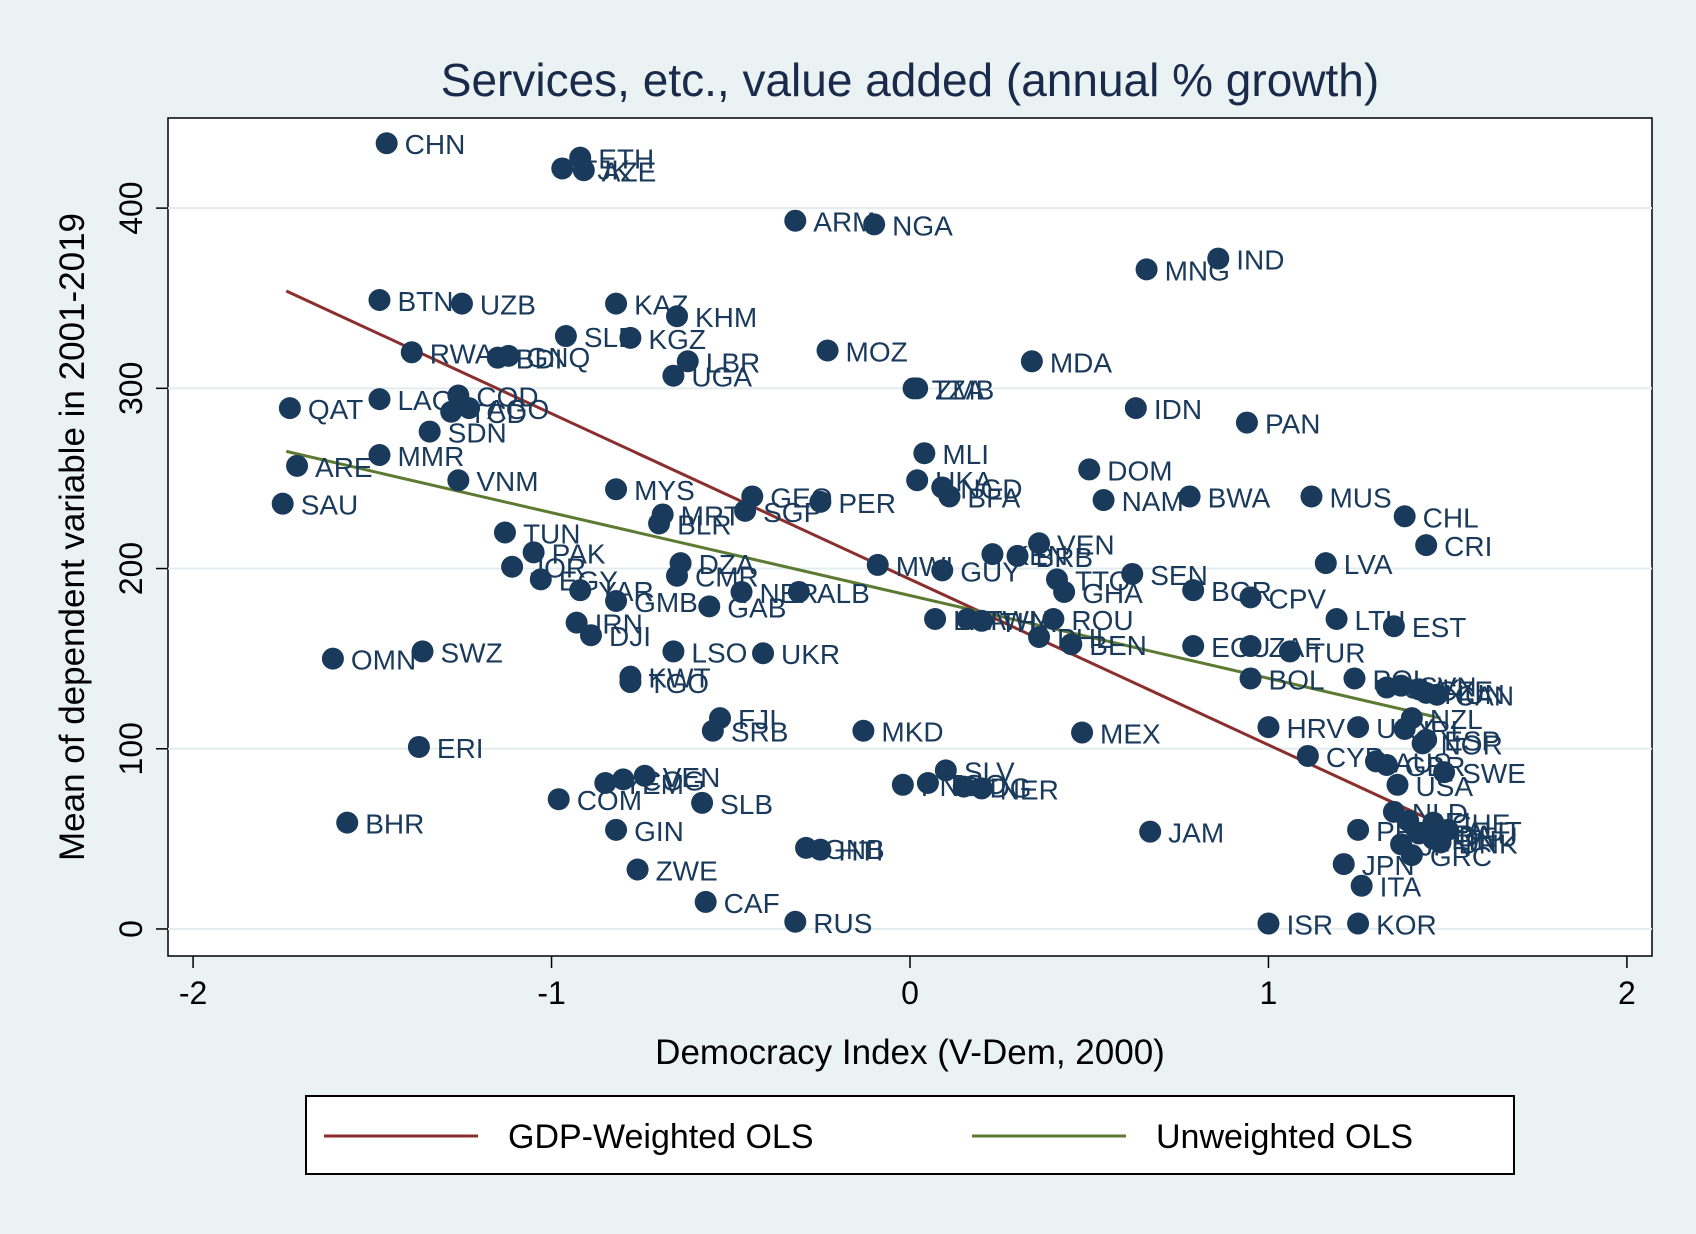 Image resolution: width=1696 pixels, height=1234 pixels. What do you see at coordinates (1360, 497) in the screenshot?
I see `data-point-label: MUS` at bounding box center [1360, 497].